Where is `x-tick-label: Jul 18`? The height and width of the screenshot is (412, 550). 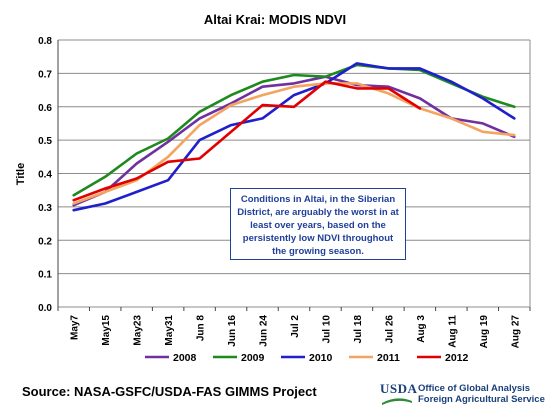
x-tick-label: Jul 18 is located at coordinates (358, 329).